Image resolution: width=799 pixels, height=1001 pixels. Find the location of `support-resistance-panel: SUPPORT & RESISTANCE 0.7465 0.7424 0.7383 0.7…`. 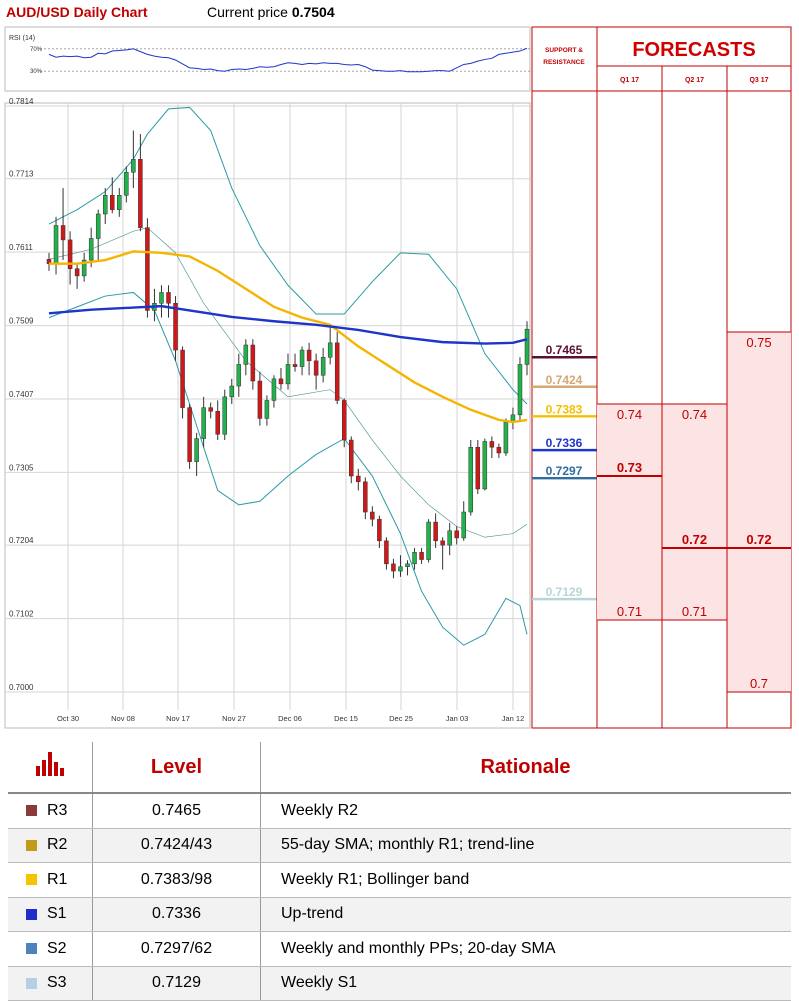

support-resistance-panel: SUPPORT & RESISTANCE 0.7465 0.7424 0.7383 0.7… is located at coordinates (564, 377).